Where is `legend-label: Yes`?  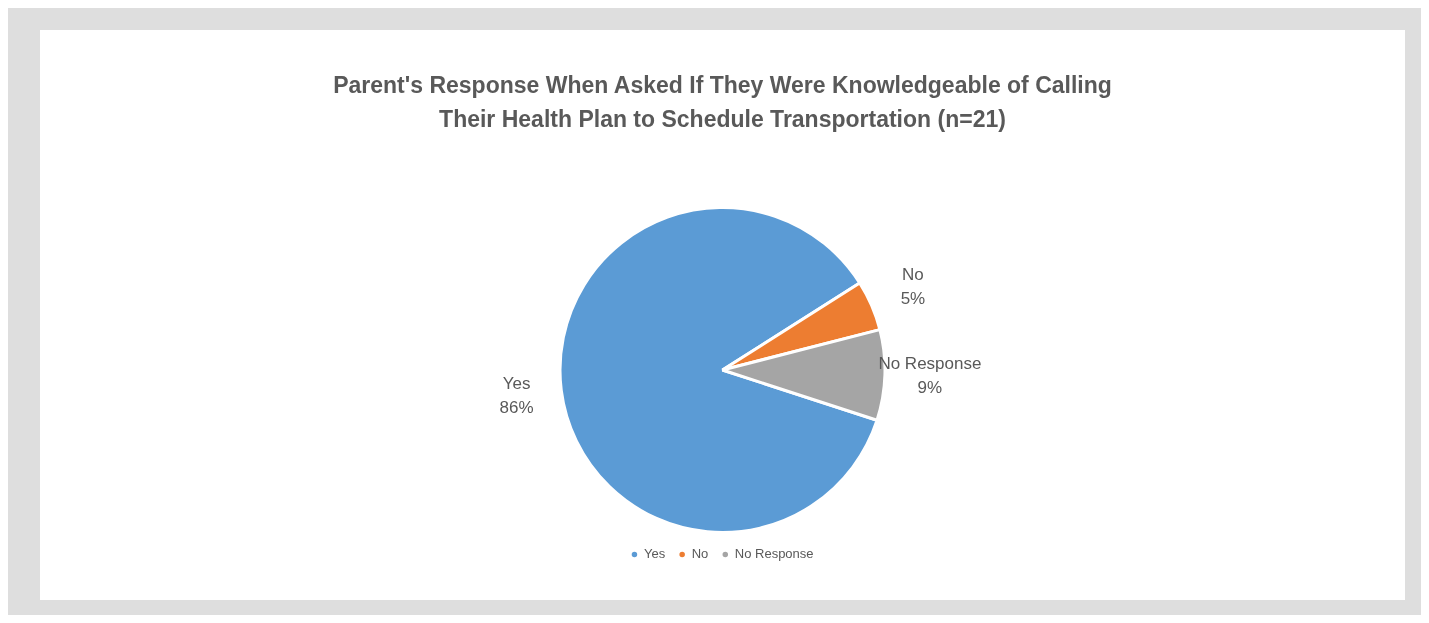 legend-label: Yes is located at coordinates (654, 554).